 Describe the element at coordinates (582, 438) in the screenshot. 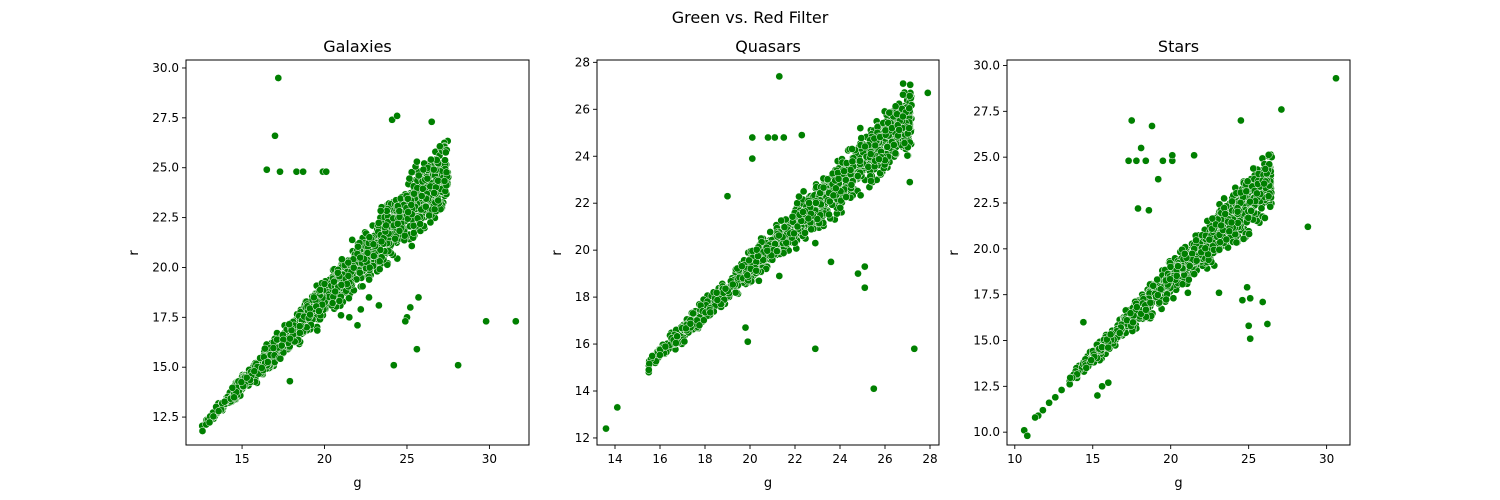

I see `y-tick-label: 12` at that location.